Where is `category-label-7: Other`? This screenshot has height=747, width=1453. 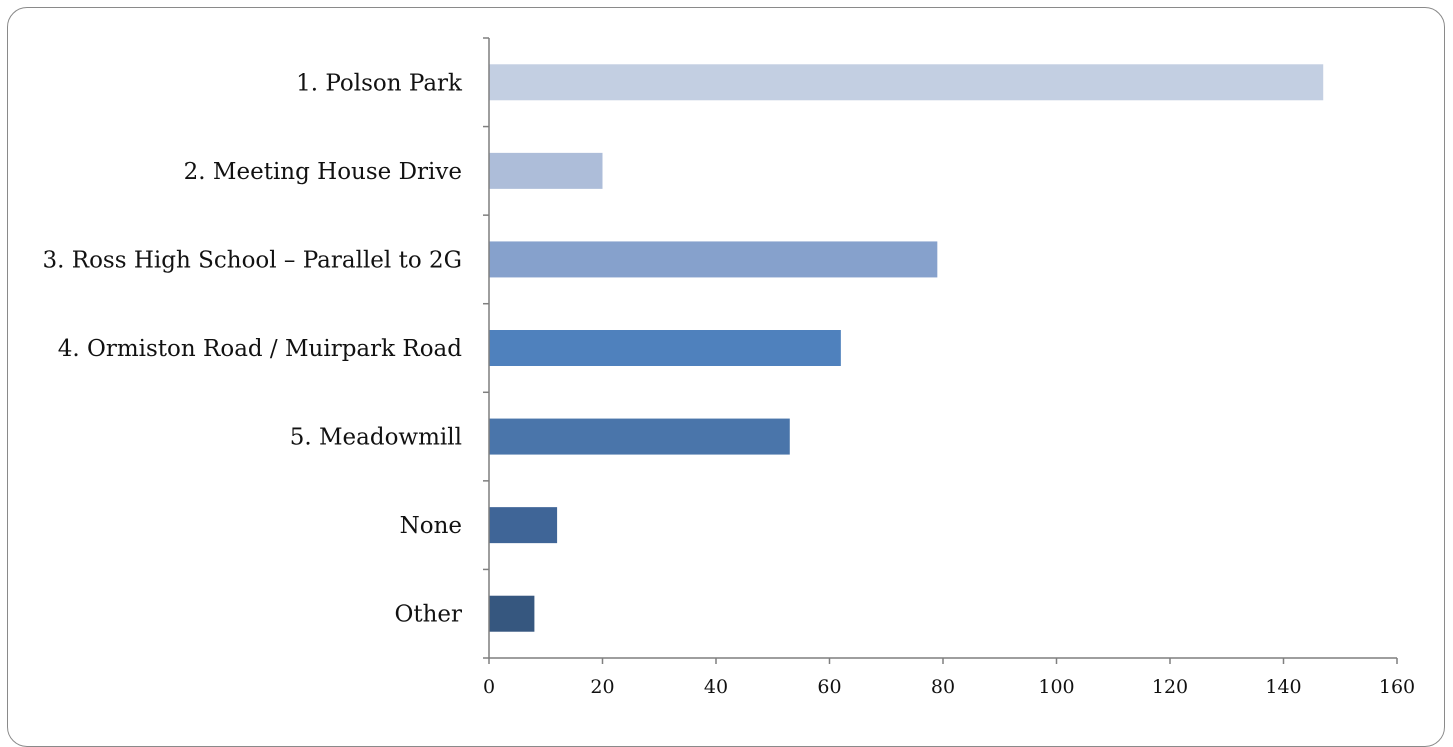
category-label-7: Other is located at coordinates (428, 615).